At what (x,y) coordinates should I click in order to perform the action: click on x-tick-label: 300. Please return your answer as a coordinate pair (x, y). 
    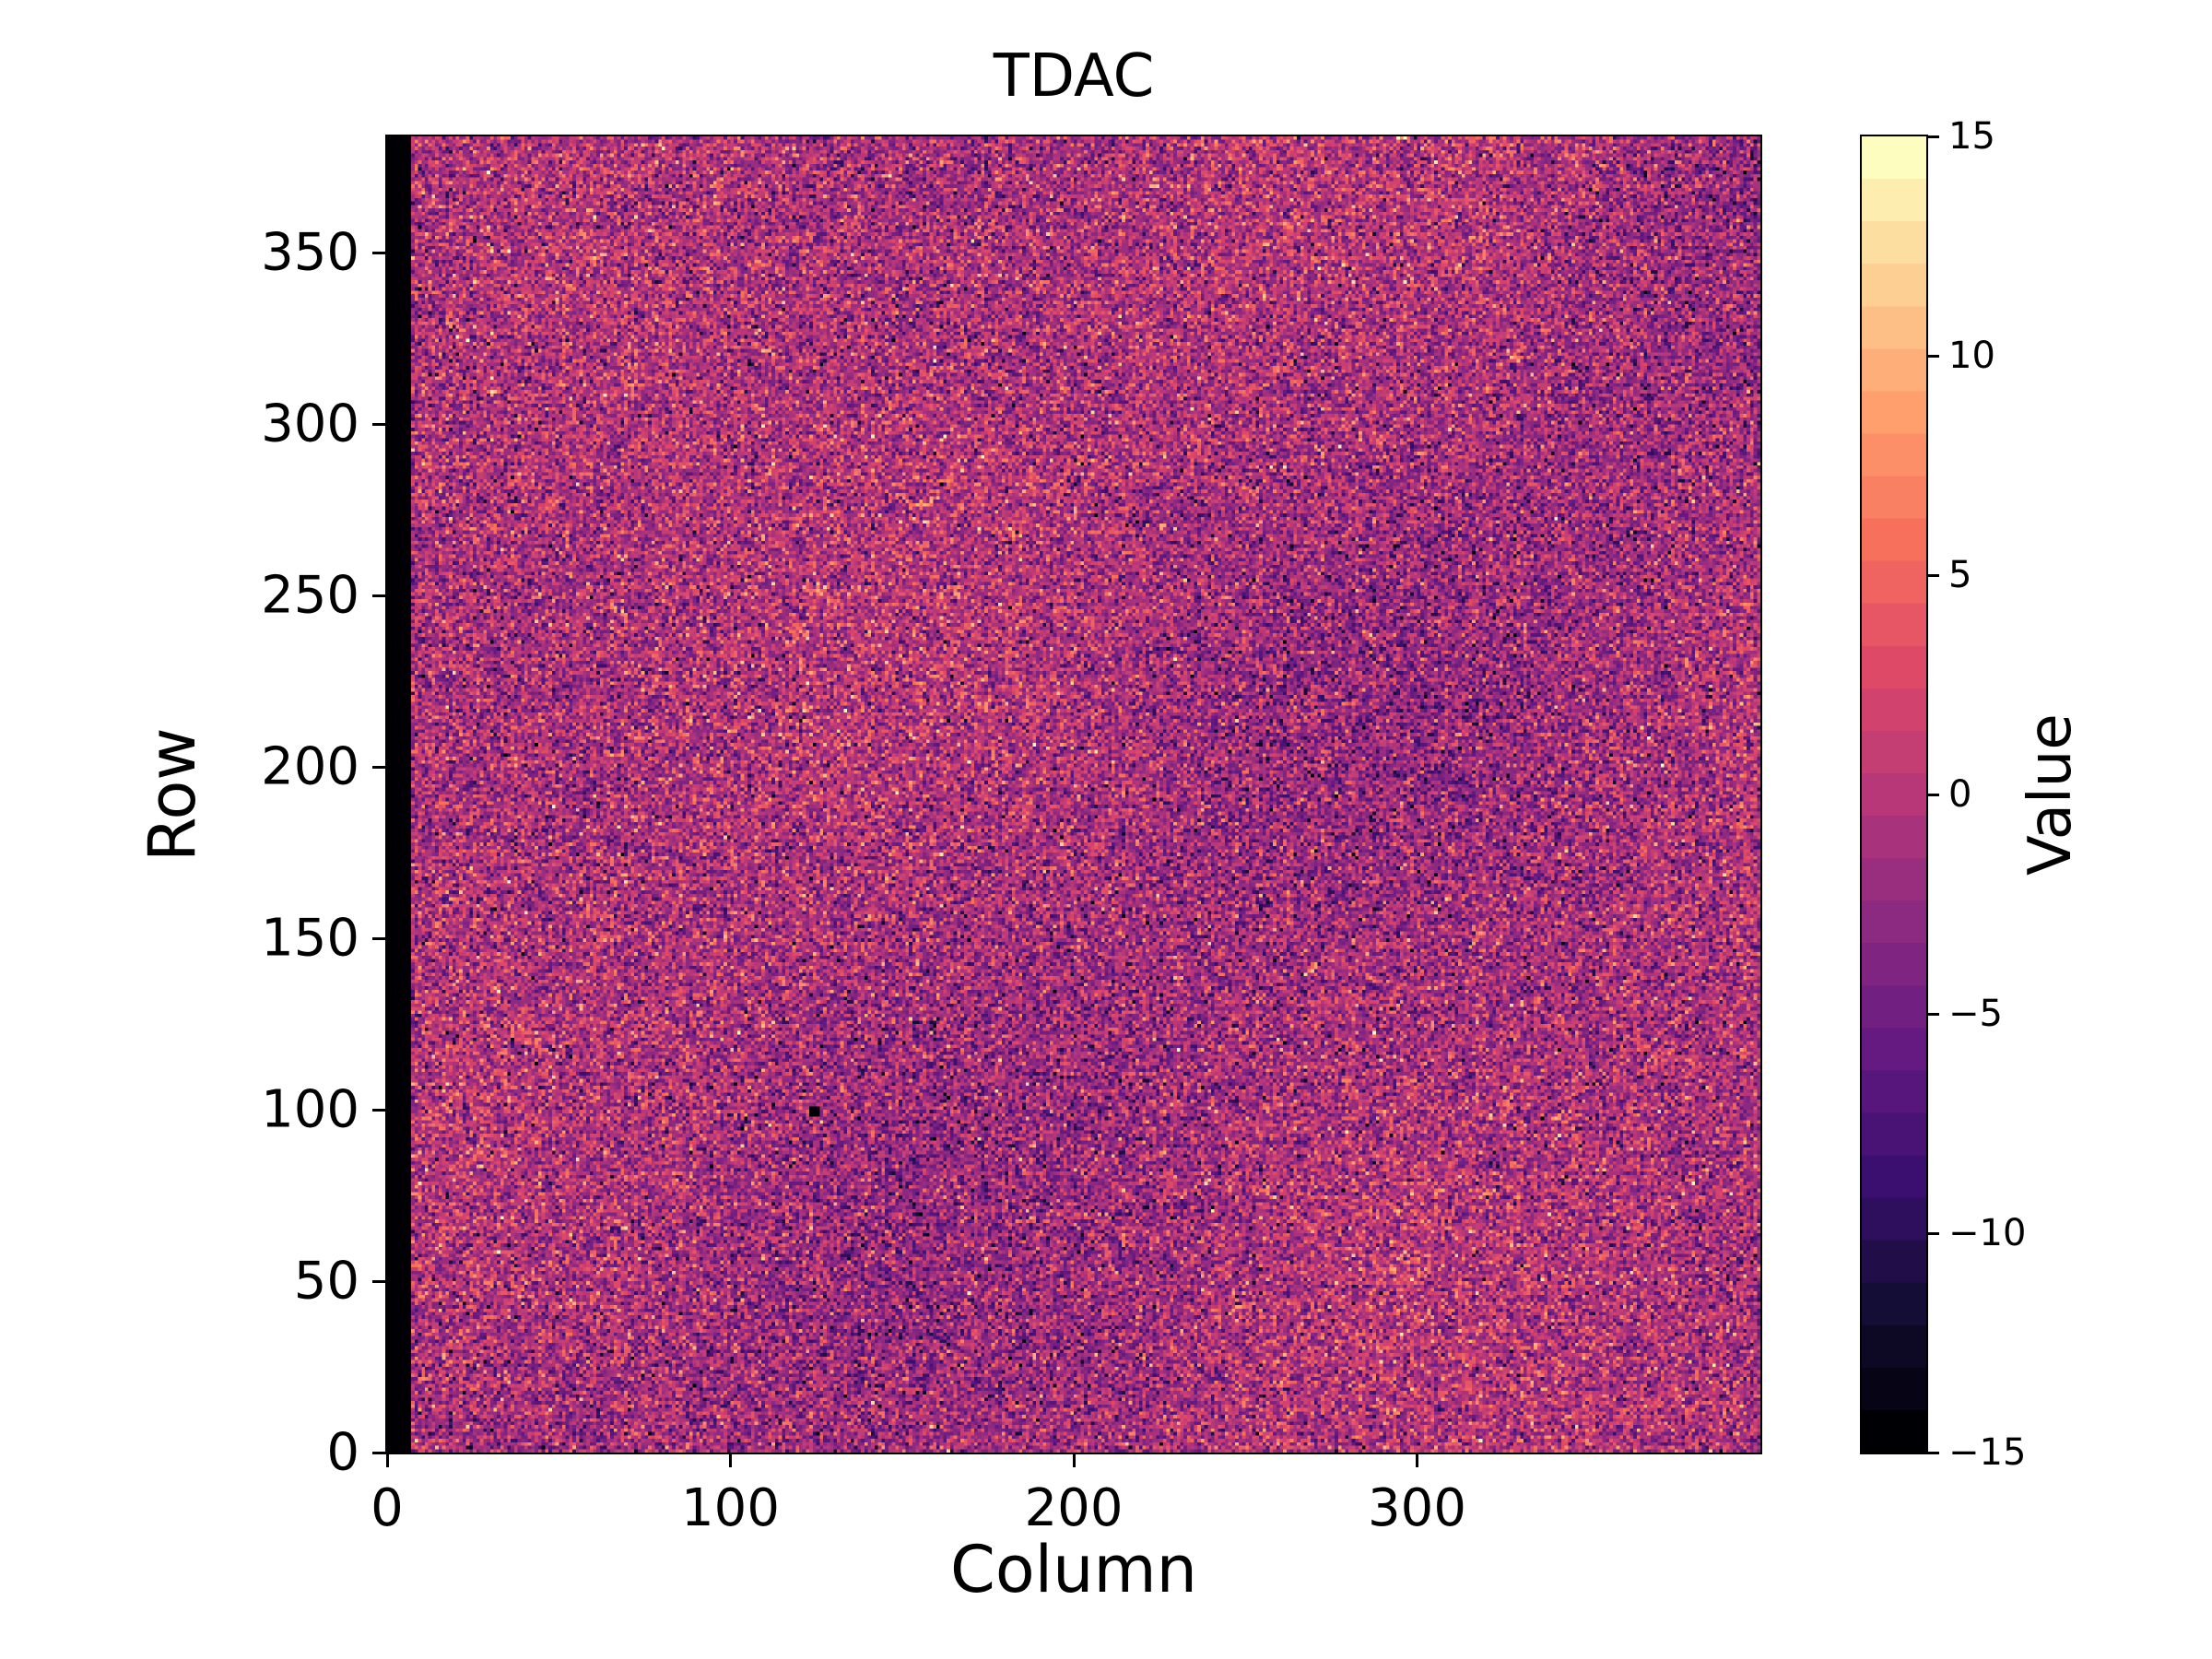
    Looking at the image, I should click on (1417, 1508).